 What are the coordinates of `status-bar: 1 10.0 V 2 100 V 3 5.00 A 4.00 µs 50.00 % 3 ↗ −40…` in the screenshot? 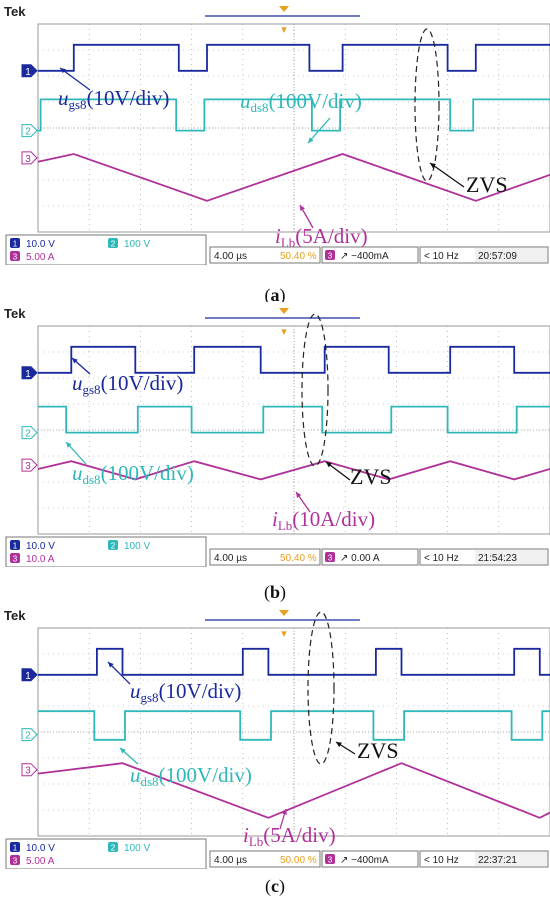 It's located at (277, 853).